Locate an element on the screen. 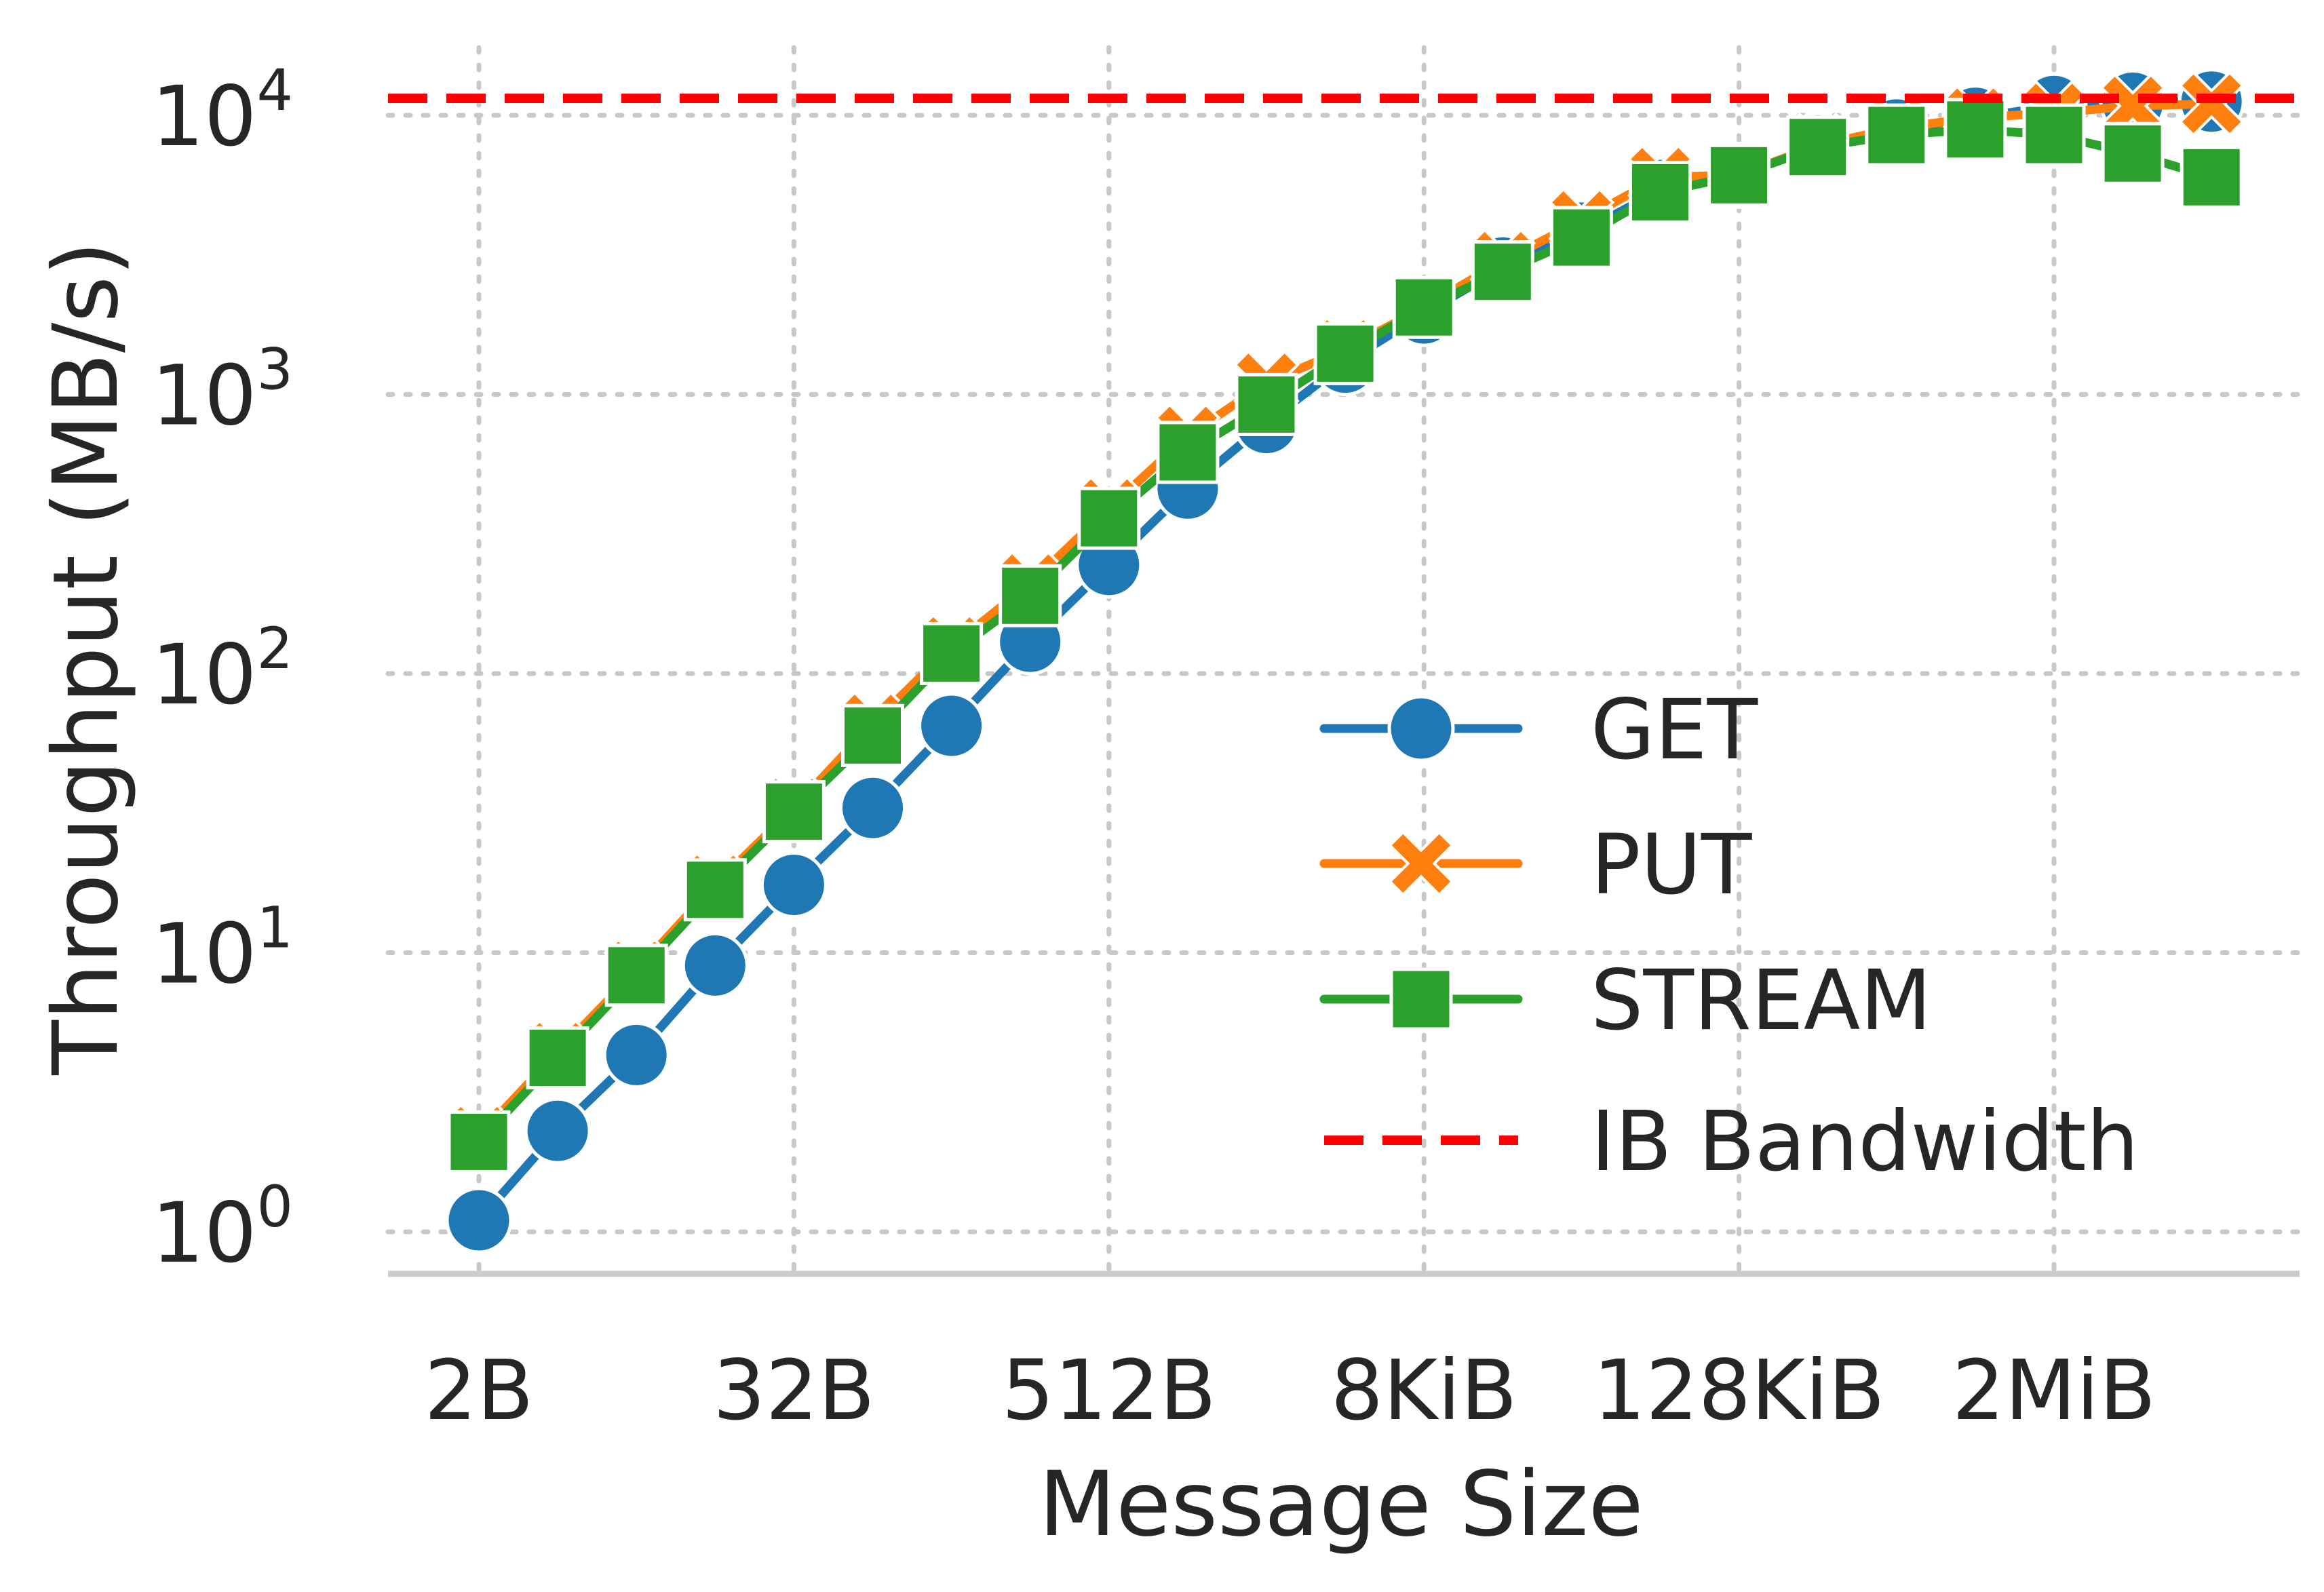 This screenshot has height=1592, width=2324. y-tick-label: 10² is located at coordinates (222, 669).